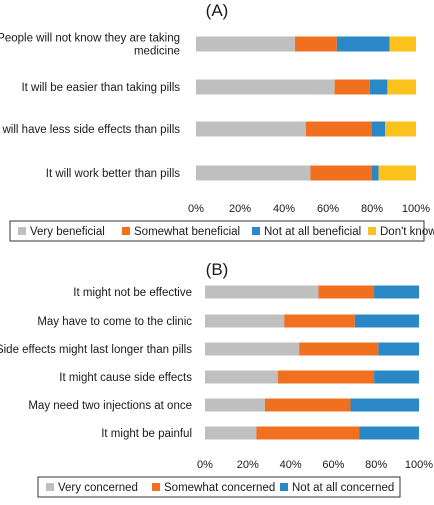 Image resolution: width=434 pixels, height=505 pixels. What do you see at coordinates (262, 292) in the screenshot?
I see `chart-b-bar-r0-s0` at bounding box center [262, 292].